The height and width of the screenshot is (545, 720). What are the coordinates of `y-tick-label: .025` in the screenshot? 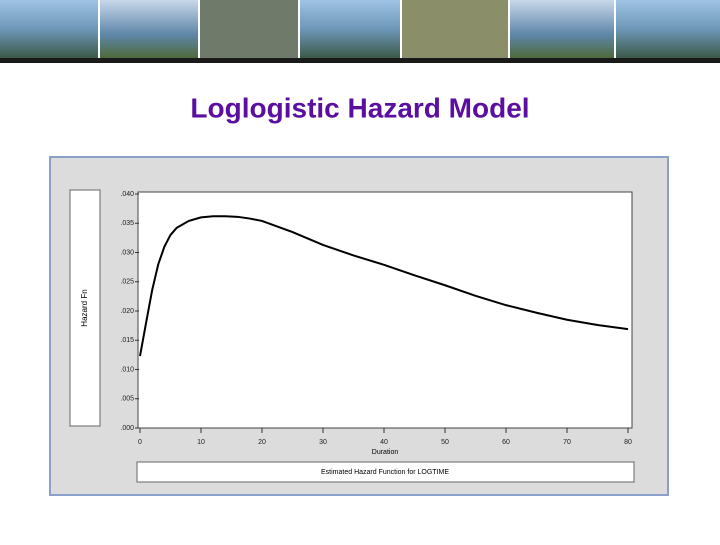 It's located at (127, 282).